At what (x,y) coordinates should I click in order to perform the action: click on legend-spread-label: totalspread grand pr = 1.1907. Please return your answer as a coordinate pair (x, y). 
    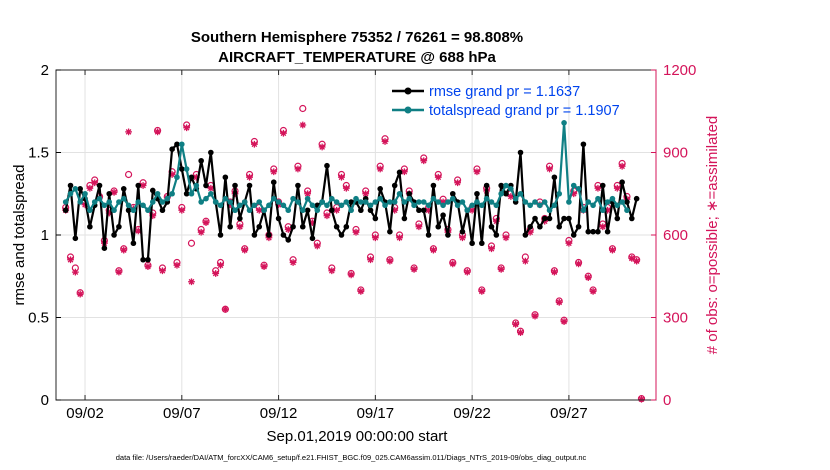
    Looking at the image, I should click on (524, 111).